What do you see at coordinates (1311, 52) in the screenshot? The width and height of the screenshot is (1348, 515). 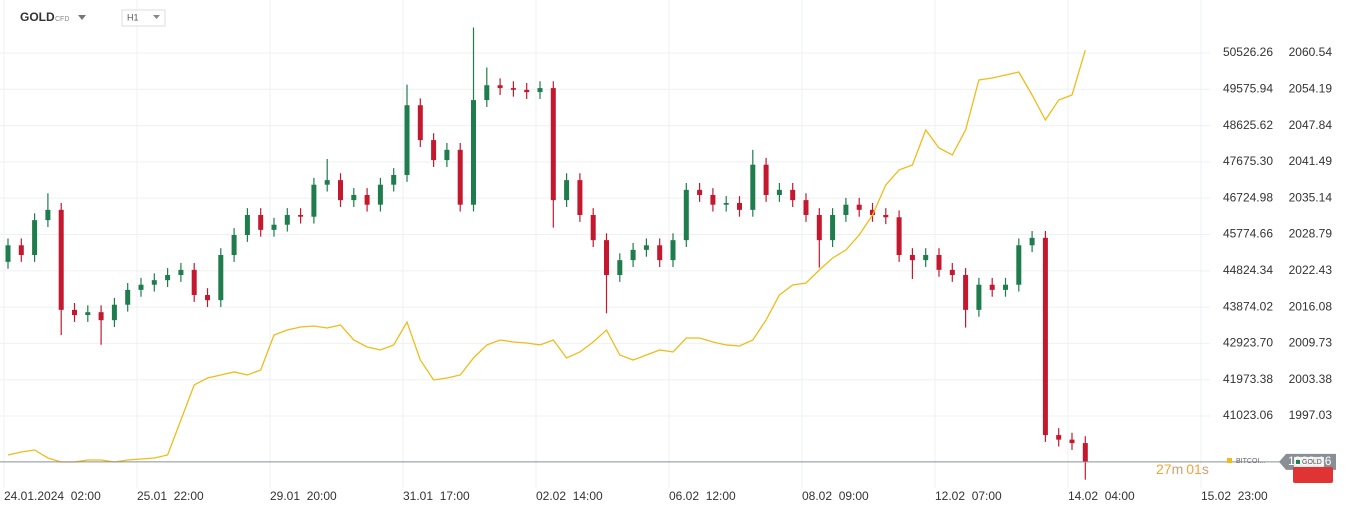 I see `y-tick-label: 2060.54` at bounding box center [1311, 52].